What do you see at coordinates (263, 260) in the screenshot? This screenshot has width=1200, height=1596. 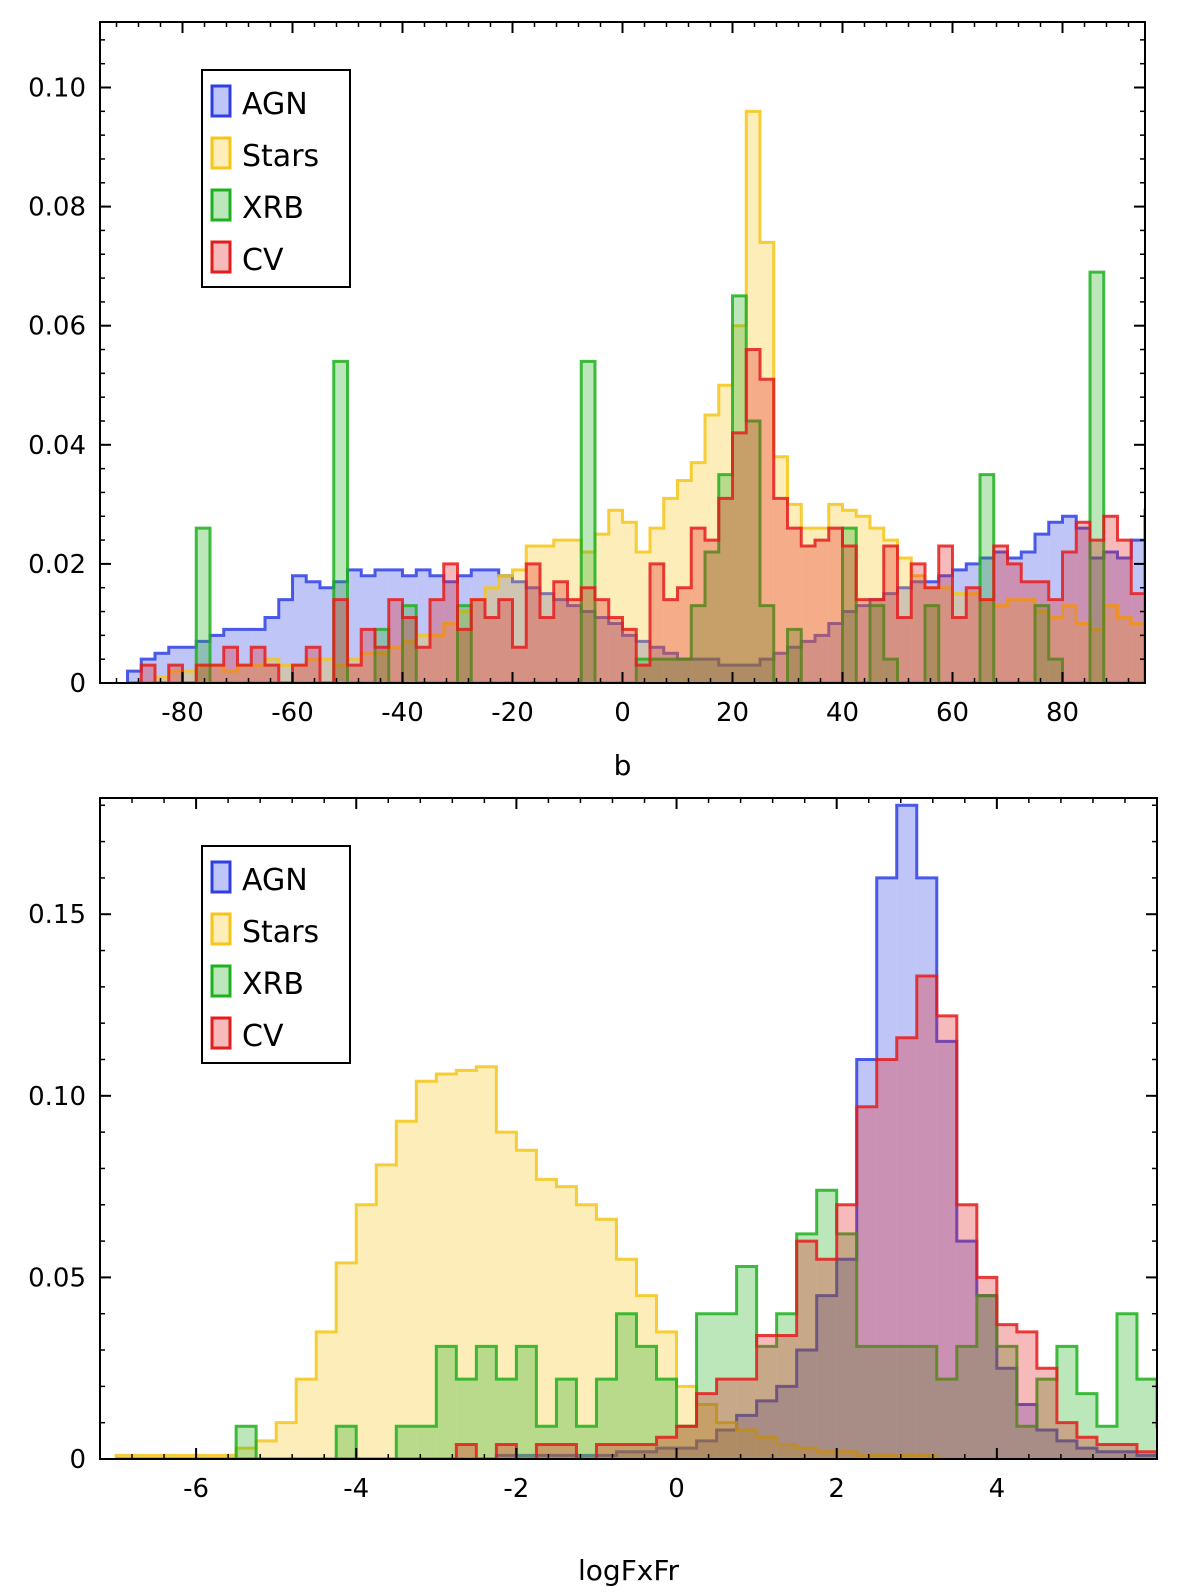 I see `legend-label-cv: CV` at bounding box center [263, 260].